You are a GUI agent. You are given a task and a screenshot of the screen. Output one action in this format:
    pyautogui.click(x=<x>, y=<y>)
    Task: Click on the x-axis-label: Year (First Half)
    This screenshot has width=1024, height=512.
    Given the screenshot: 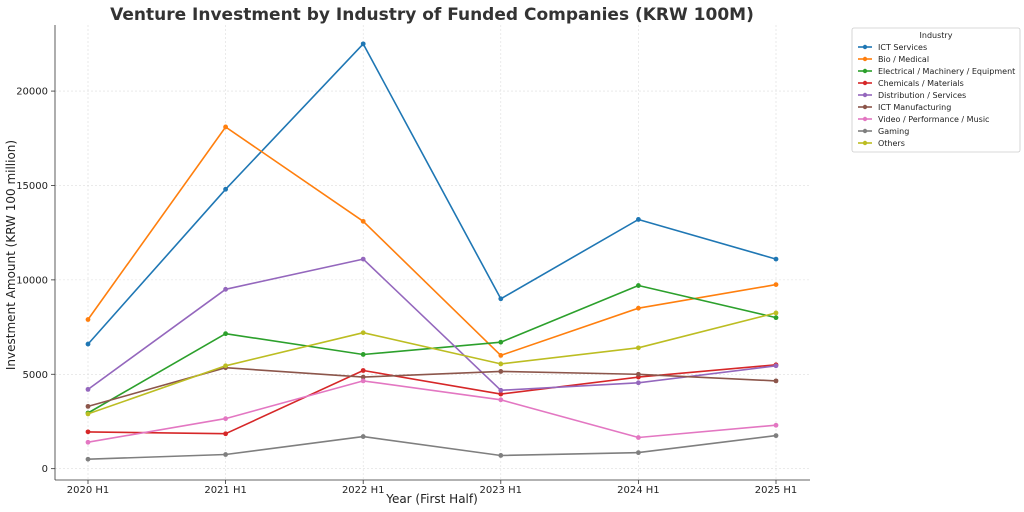 What is the action you would take?
    pyautogui.click(x=431, y=499)
    